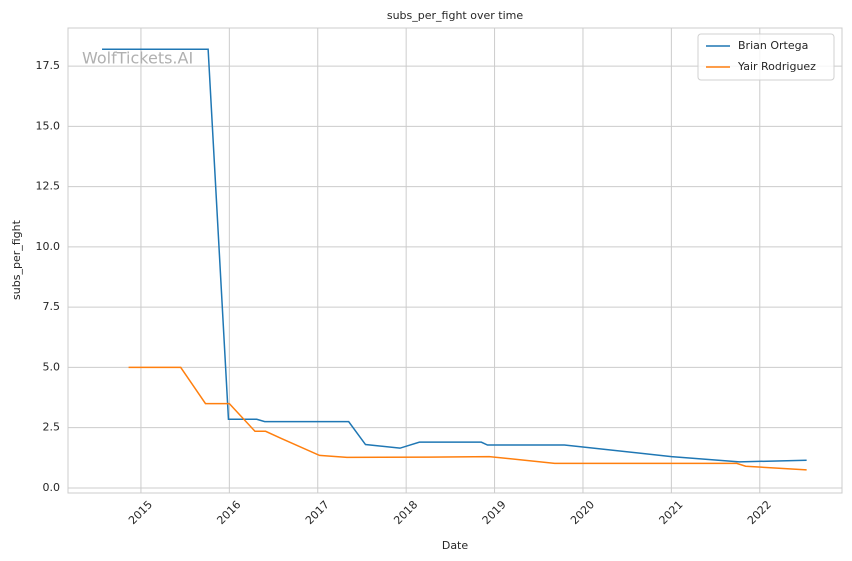  What do you see at coordinates (140, 512) in the screenshot?
I see `x-tick-label: 2015` at bounding box center [140, 512].